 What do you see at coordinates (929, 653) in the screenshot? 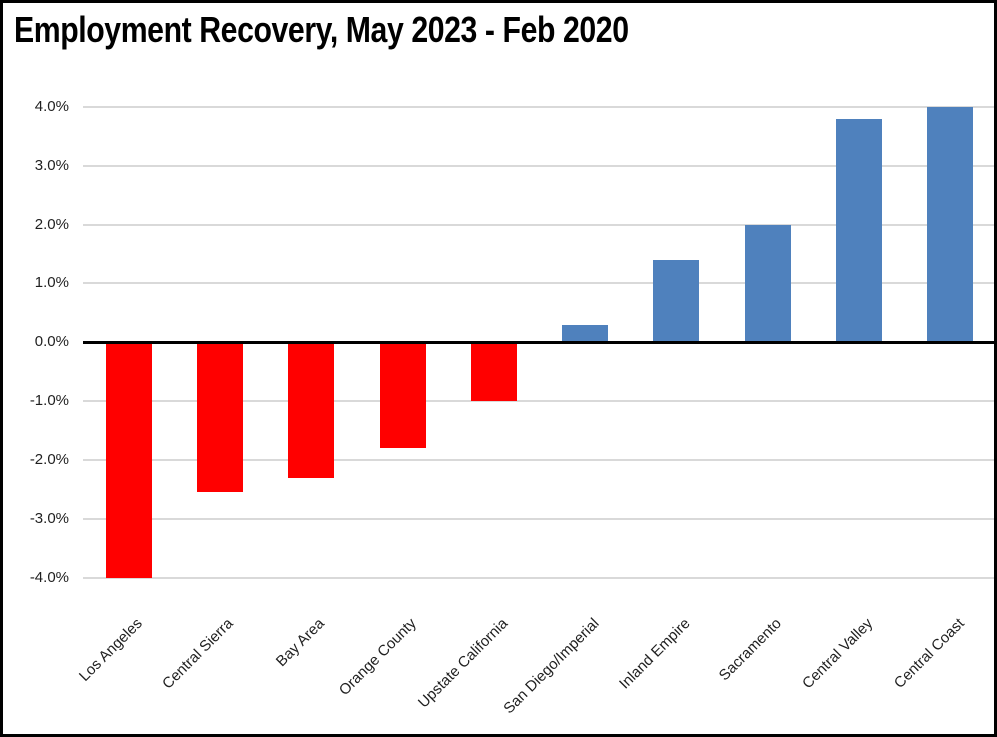
I see `x-axis-category-label-central-coast: Central Coast` at bounding box center [929, 653].